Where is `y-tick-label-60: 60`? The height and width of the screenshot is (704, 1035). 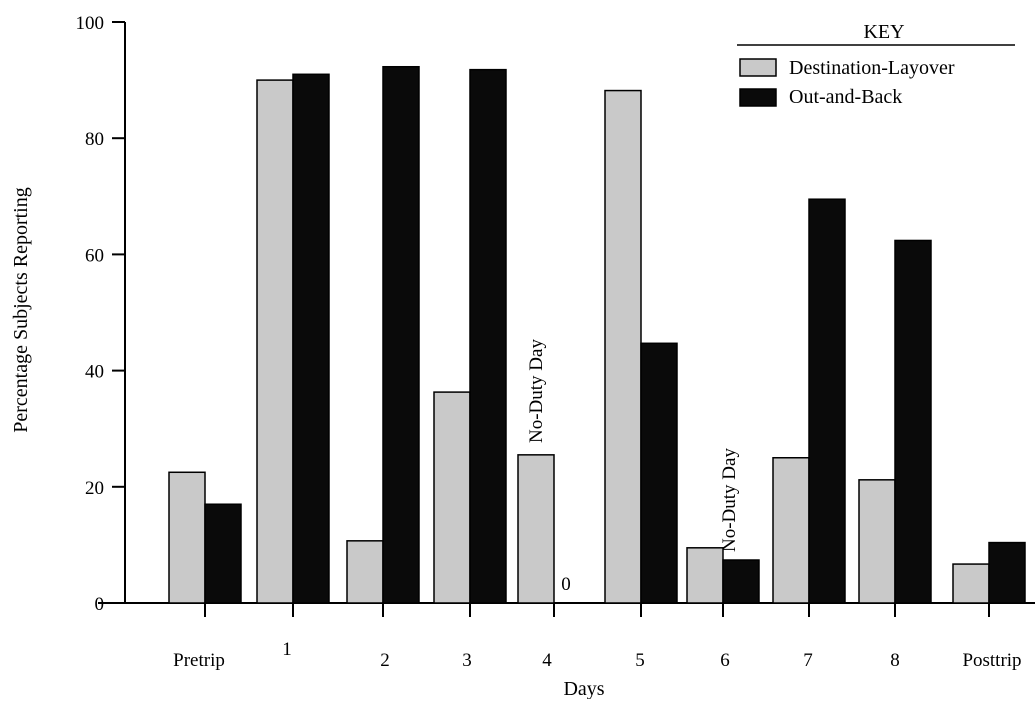
y-tick-label-60: 60 is located at coordinates (94, 255).